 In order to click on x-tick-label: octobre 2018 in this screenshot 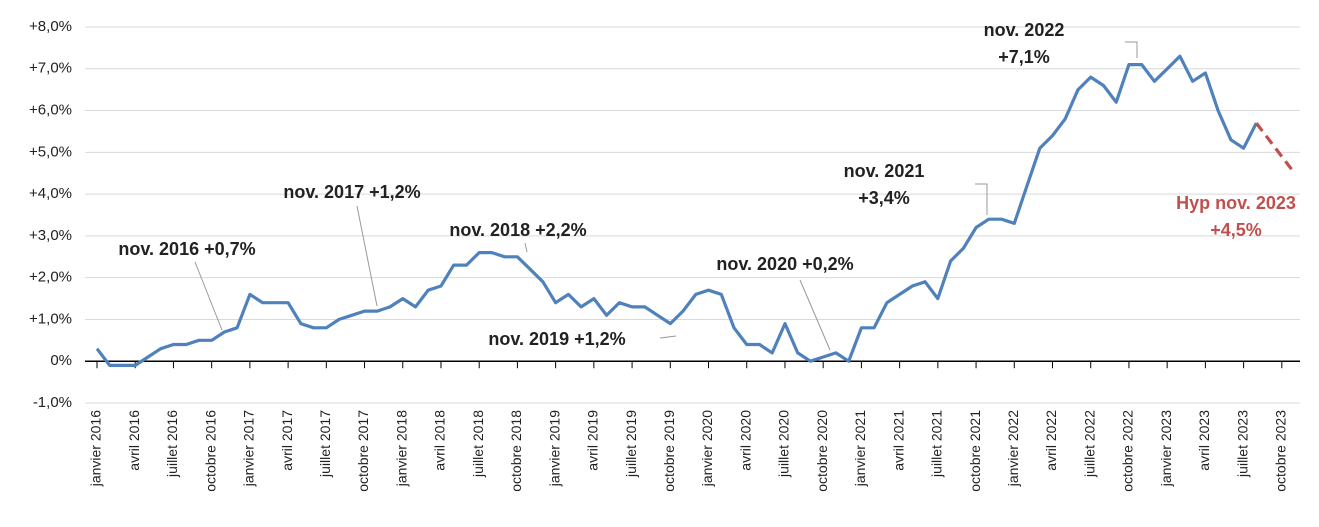, I will do `click(516, 451)`.